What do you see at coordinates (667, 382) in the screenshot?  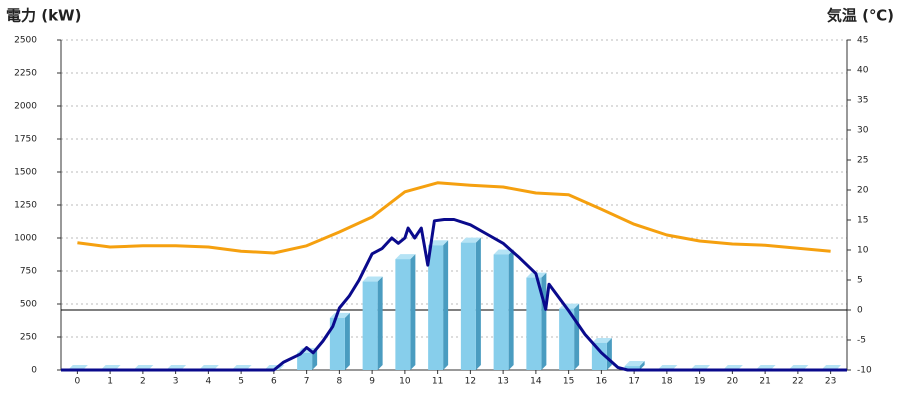 I see `x-tick-label: 18` at bounding box center [667, 382].